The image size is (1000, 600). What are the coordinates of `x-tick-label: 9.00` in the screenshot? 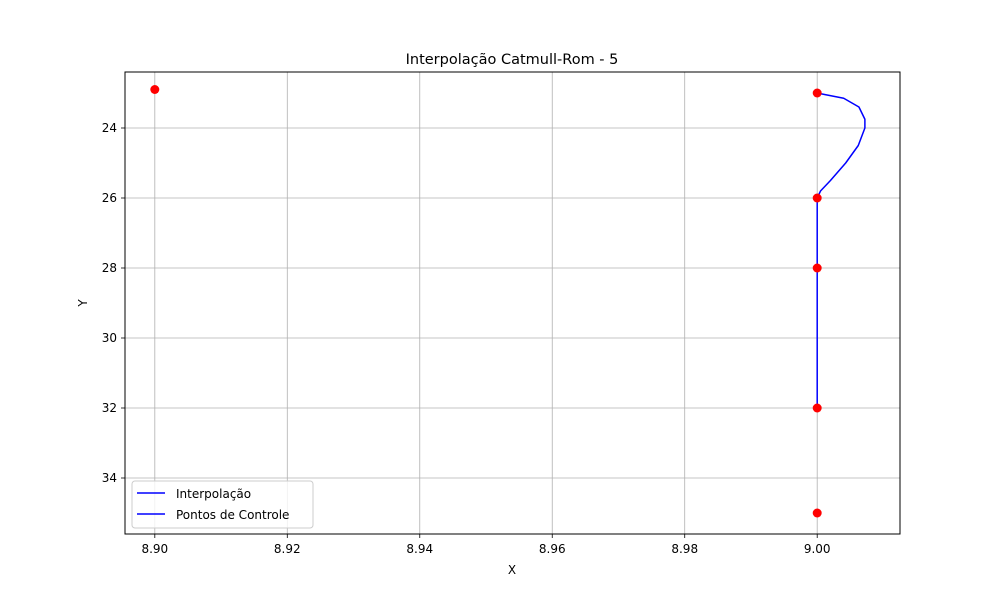 It's located at (817, 549).